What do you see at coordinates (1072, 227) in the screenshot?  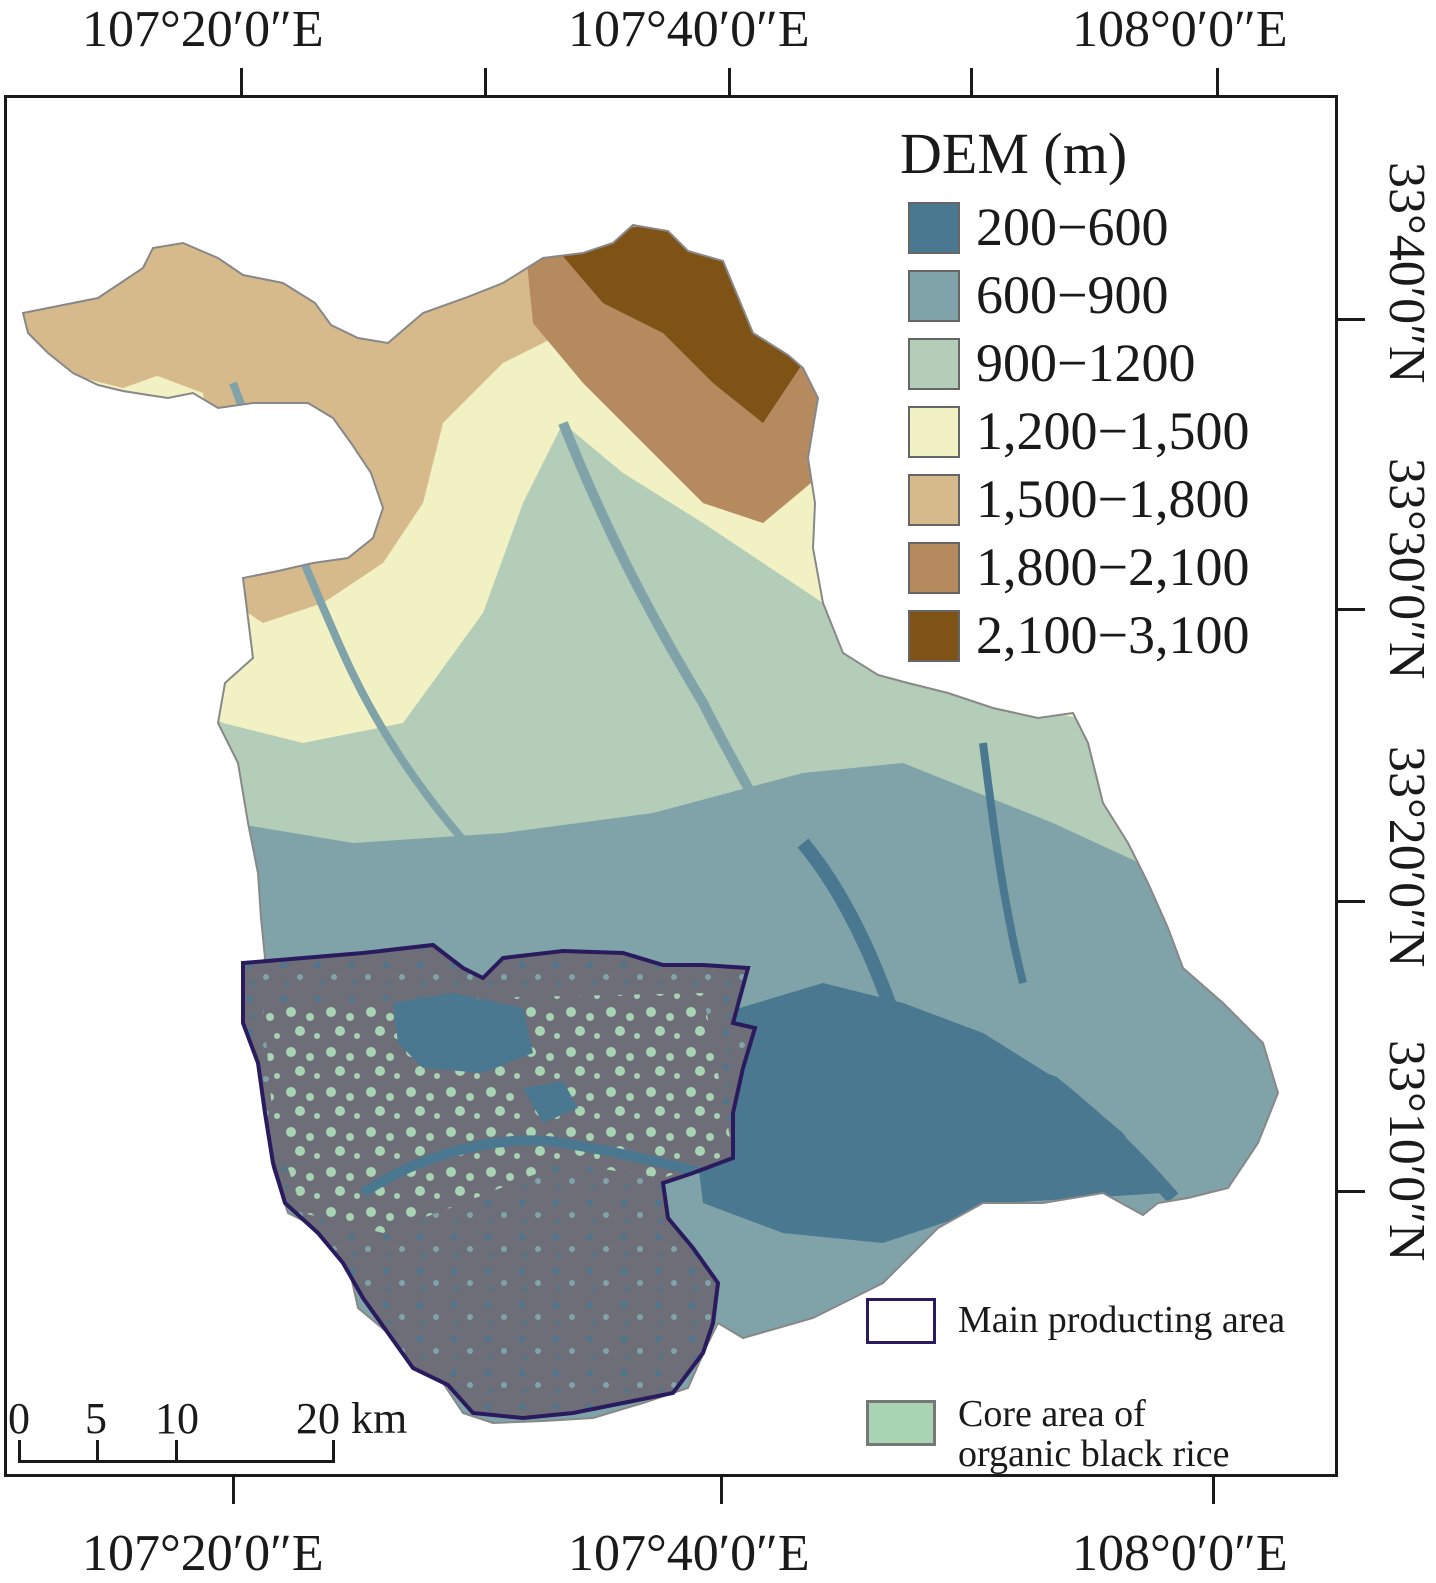 I see `legend-label-1: 200−600` at bounding box center [1072, 227].